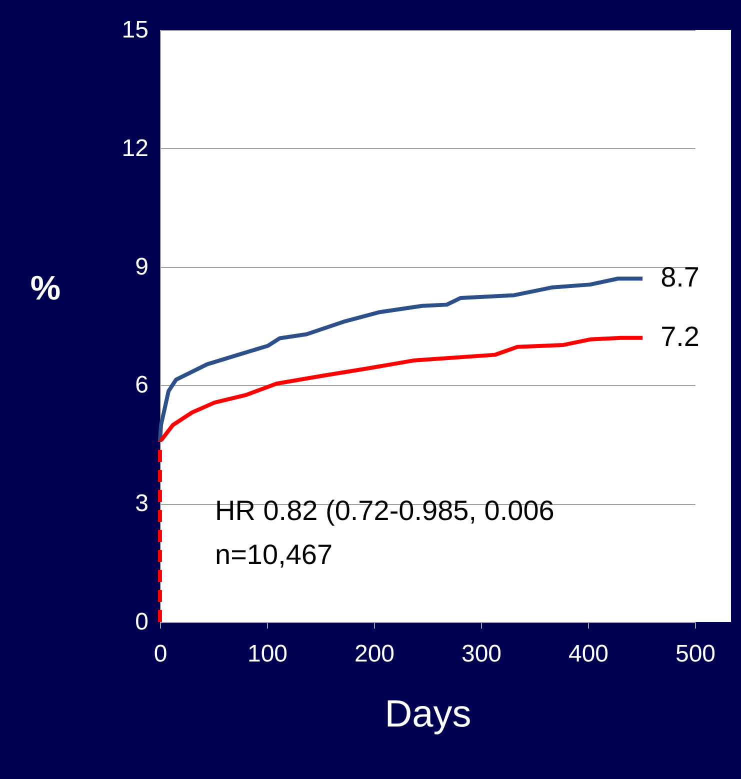  What do you see at coordinates (588, 654) in the screenshot?
I see `x-tick-label: 400` at bounding box center [588, 654].